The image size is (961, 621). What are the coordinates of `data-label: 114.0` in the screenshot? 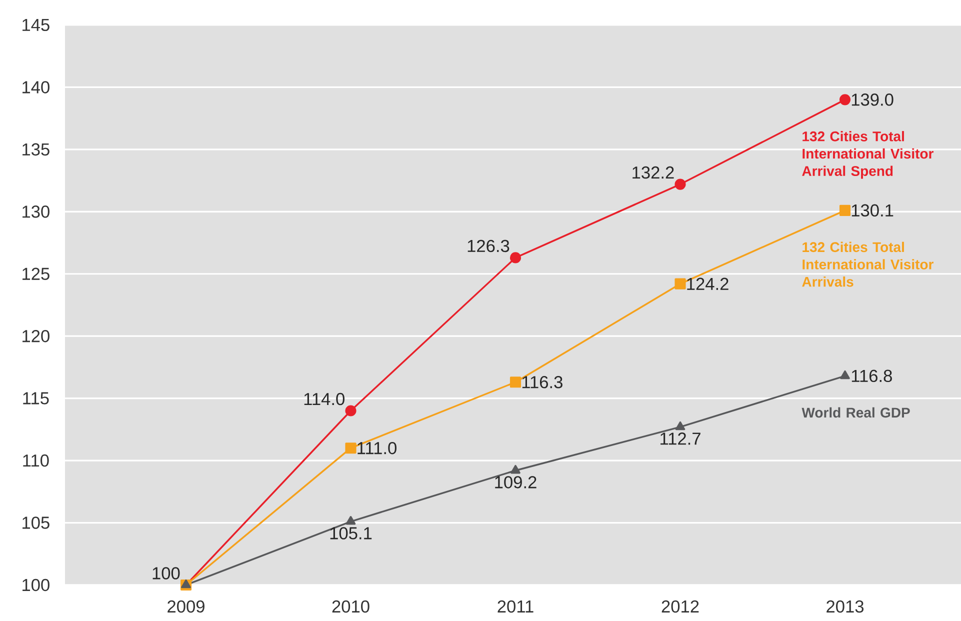 It's located at (324, 399).